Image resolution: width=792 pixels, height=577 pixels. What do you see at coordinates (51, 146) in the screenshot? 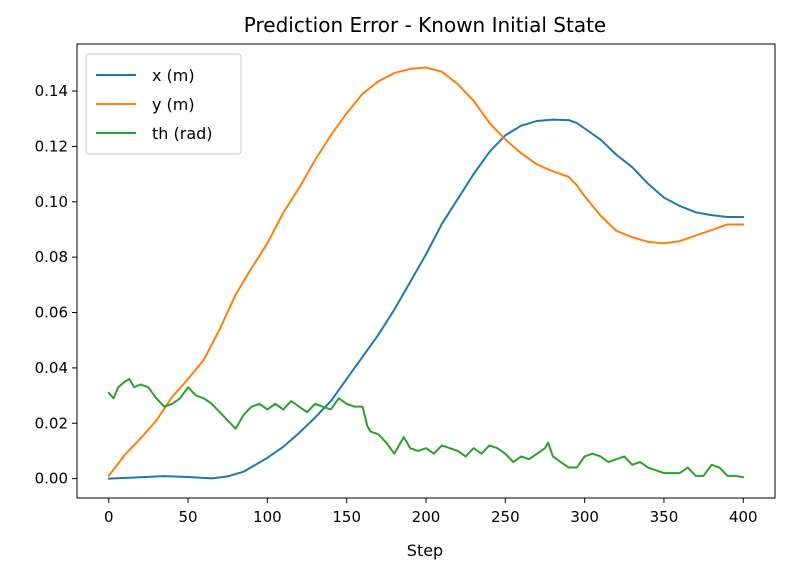
I see `y-tick-label: 0.12` at bounding box center [51, 146].